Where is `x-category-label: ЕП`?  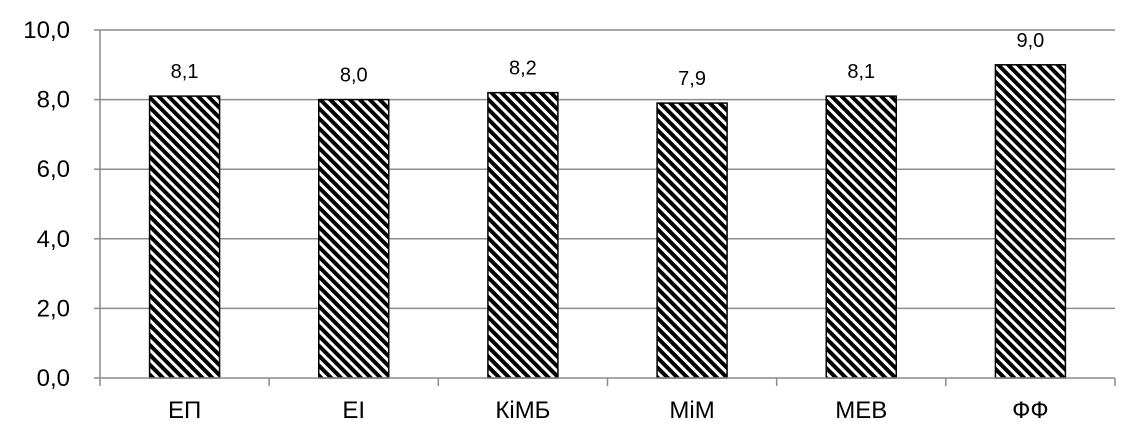
x-category-label: ЕП is located at coordinates (184, 410).